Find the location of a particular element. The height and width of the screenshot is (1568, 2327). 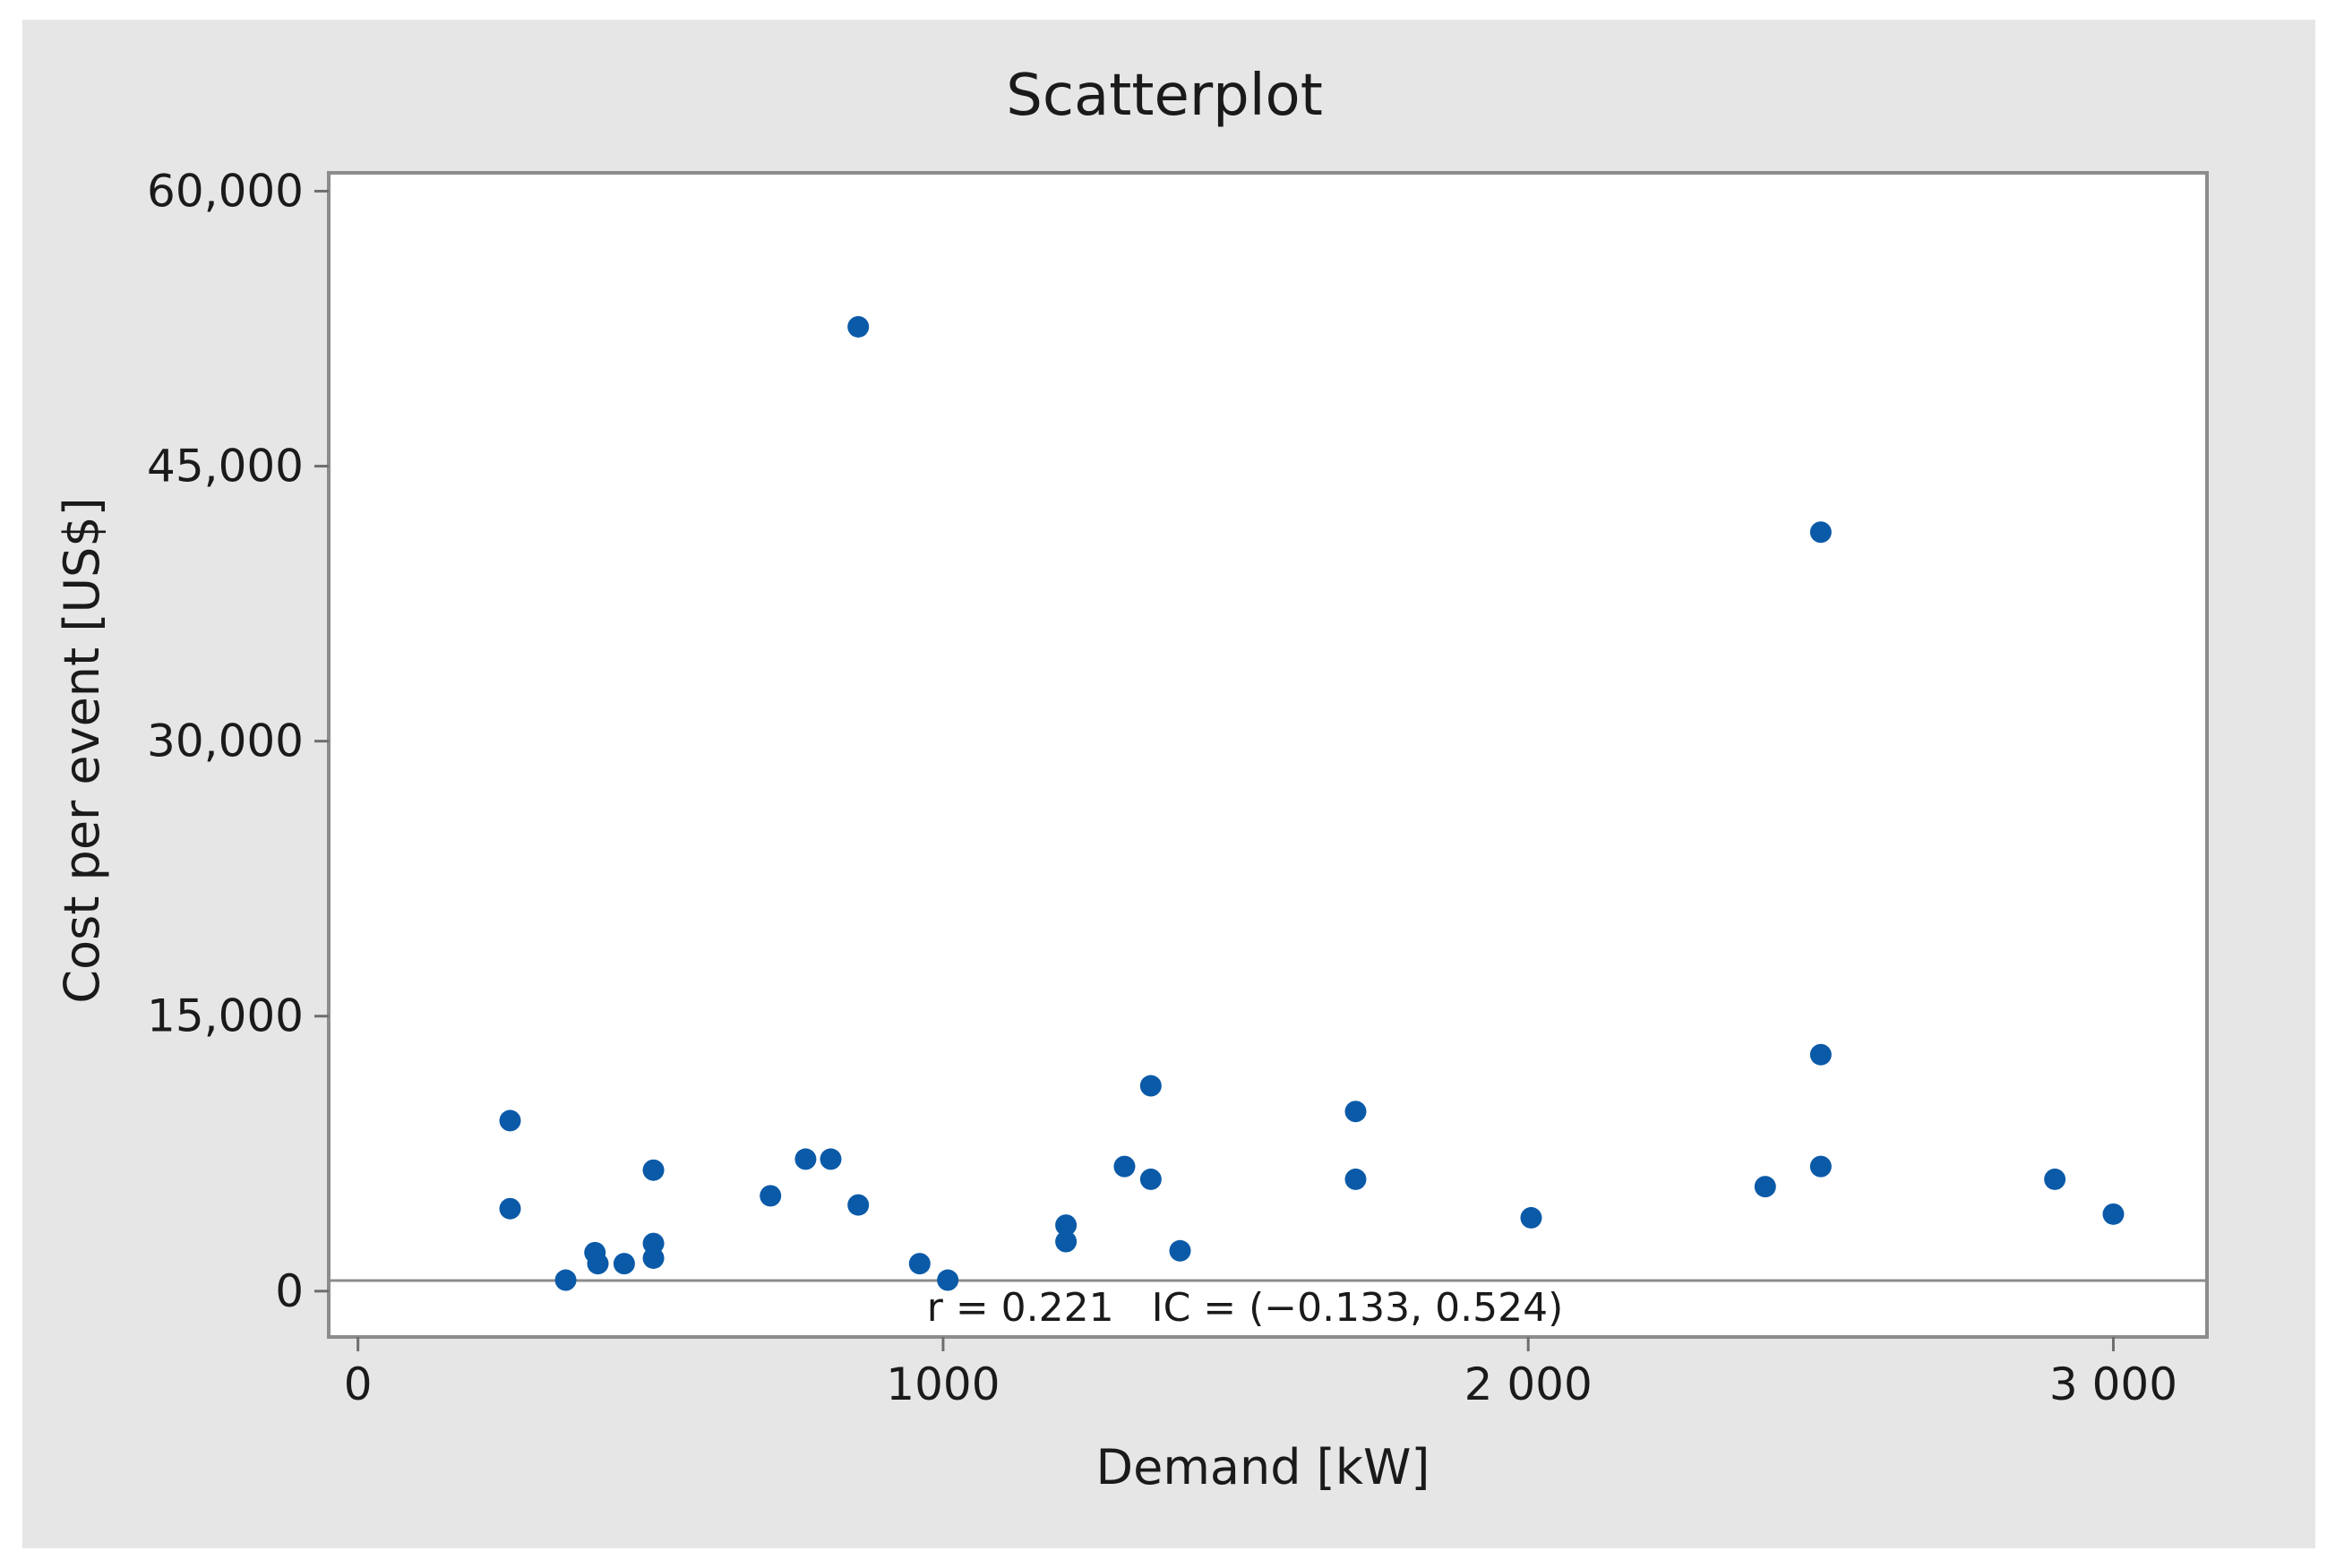

y-tick-label: 15,000 is located at coordinates (226, 1016).